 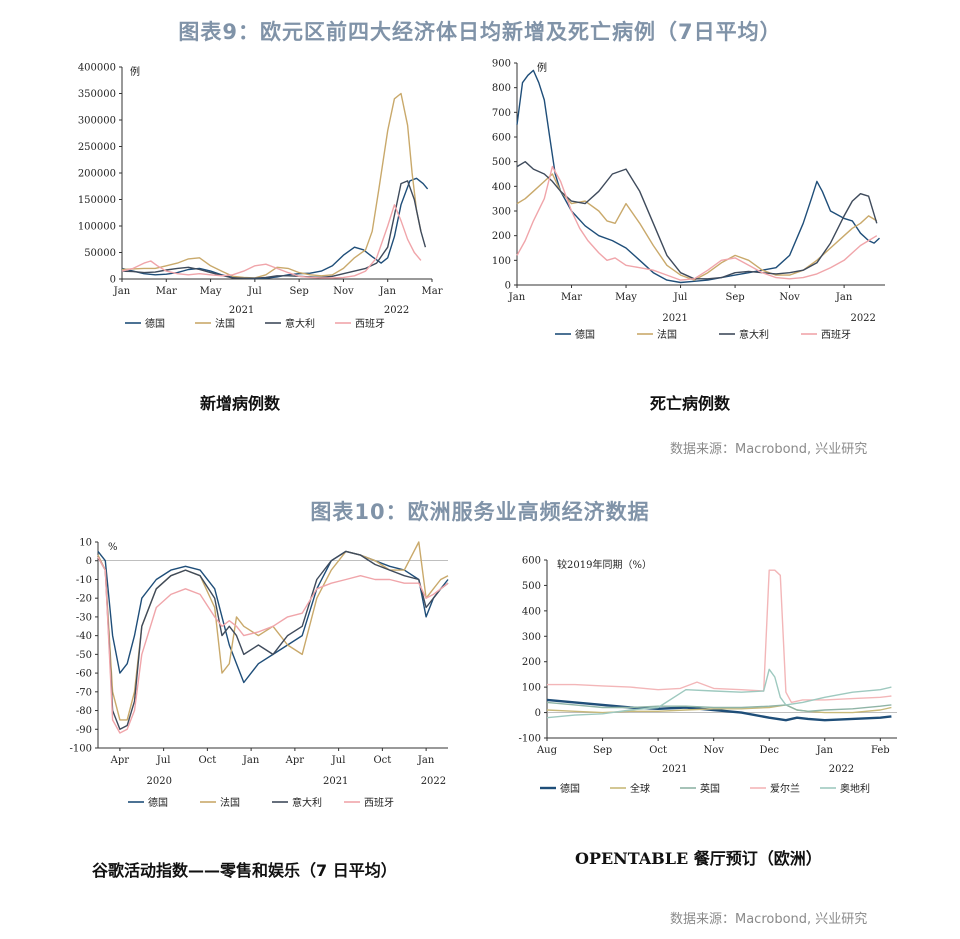 What do you see at coordinates (710, 788) in the screenshot?
I see `opentable-legend-label: 英国` at bounding box center [710, 788].